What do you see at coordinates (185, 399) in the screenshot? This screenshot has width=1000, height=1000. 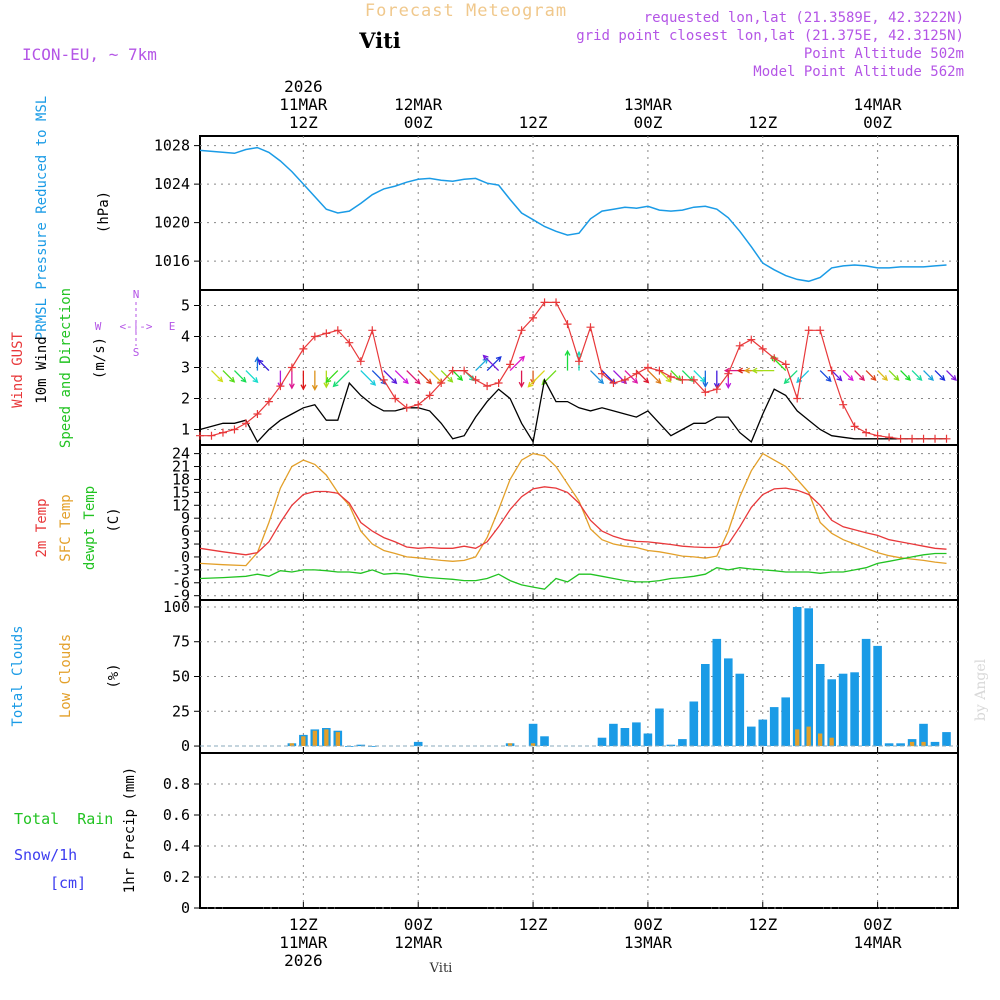 I see `wind-ytick-label-1: 2` at bounding box center [185, 399].